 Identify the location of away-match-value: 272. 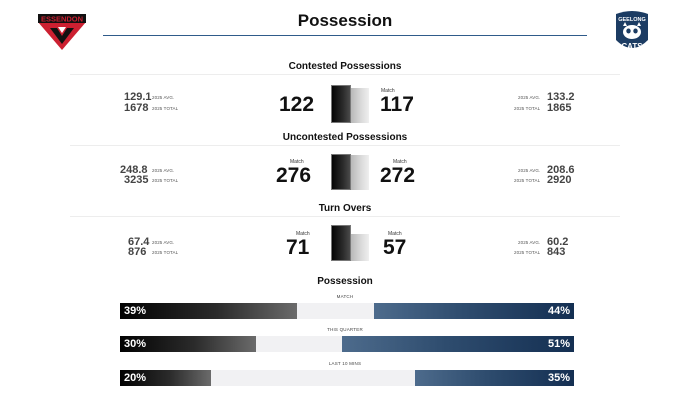
(398, 175).